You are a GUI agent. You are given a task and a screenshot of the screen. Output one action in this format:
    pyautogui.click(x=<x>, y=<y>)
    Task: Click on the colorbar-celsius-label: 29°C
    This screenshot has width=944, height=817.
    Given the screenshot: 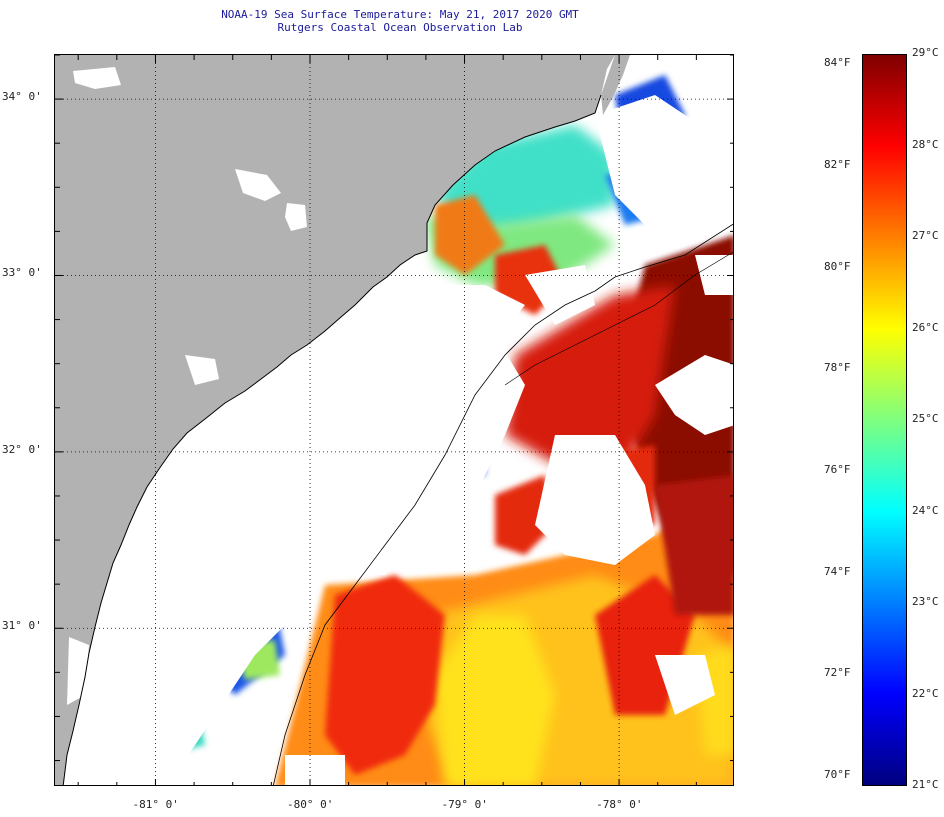 What is the action you would take?
    pyautogui.click(x=925, y=52)
    